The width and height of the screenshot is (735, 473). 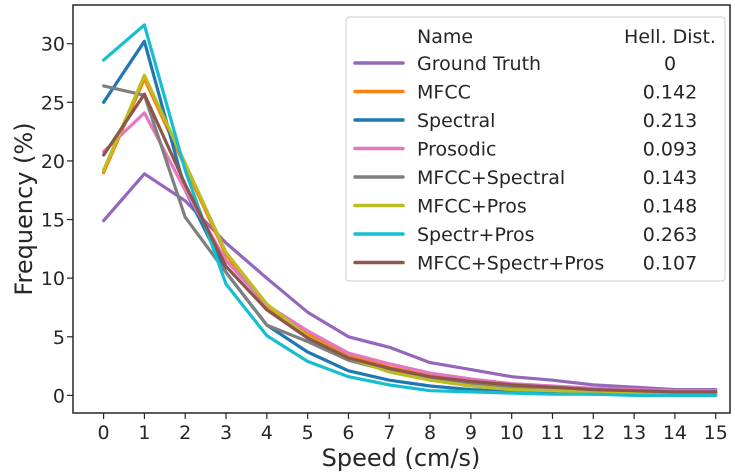 I want to click on legend-entry-name: Ground Truth, so click(x=479, y=64).